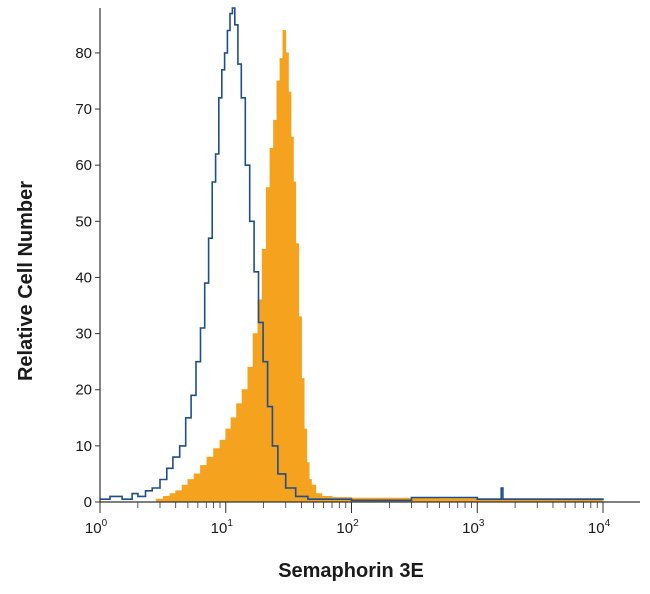 This screenshot has width=650, height=594. Describe the element at coordinates (83, 165) in the screenshot. I see `y-tick-label: 60` at that location.